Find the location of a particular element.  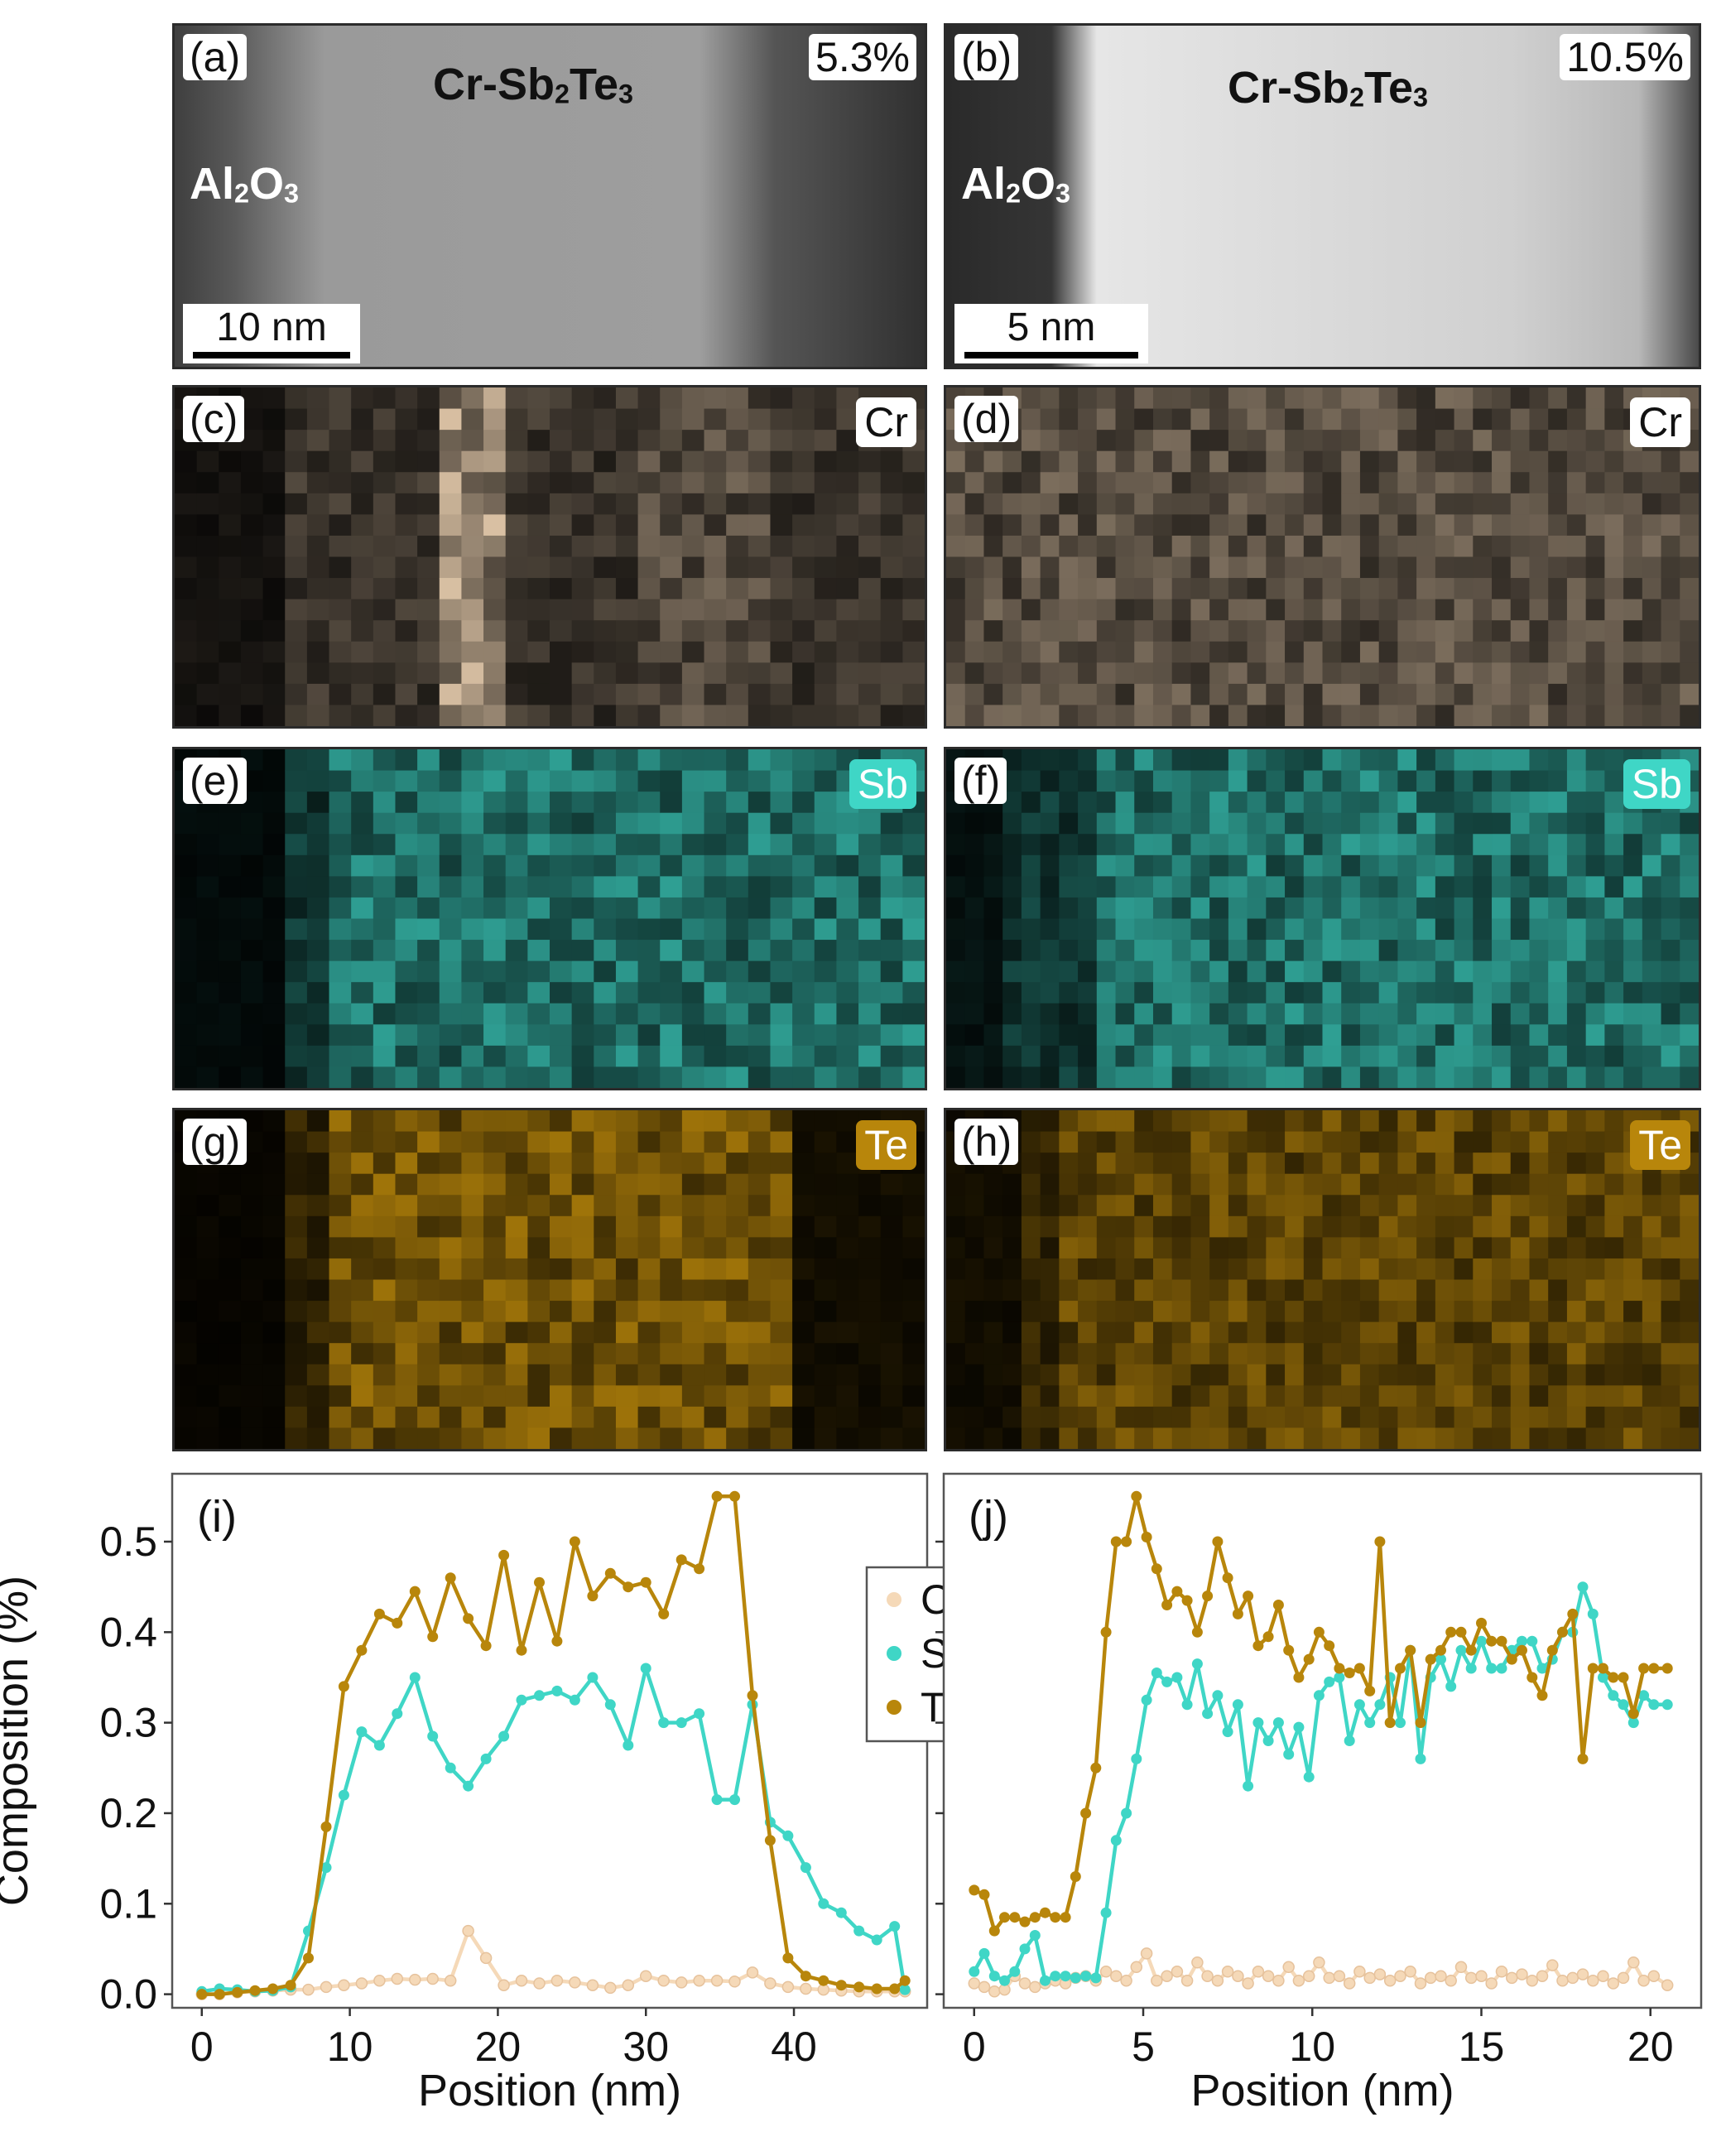

oxide-label-b: Al2O3 is located at coordinates (1016, 184).